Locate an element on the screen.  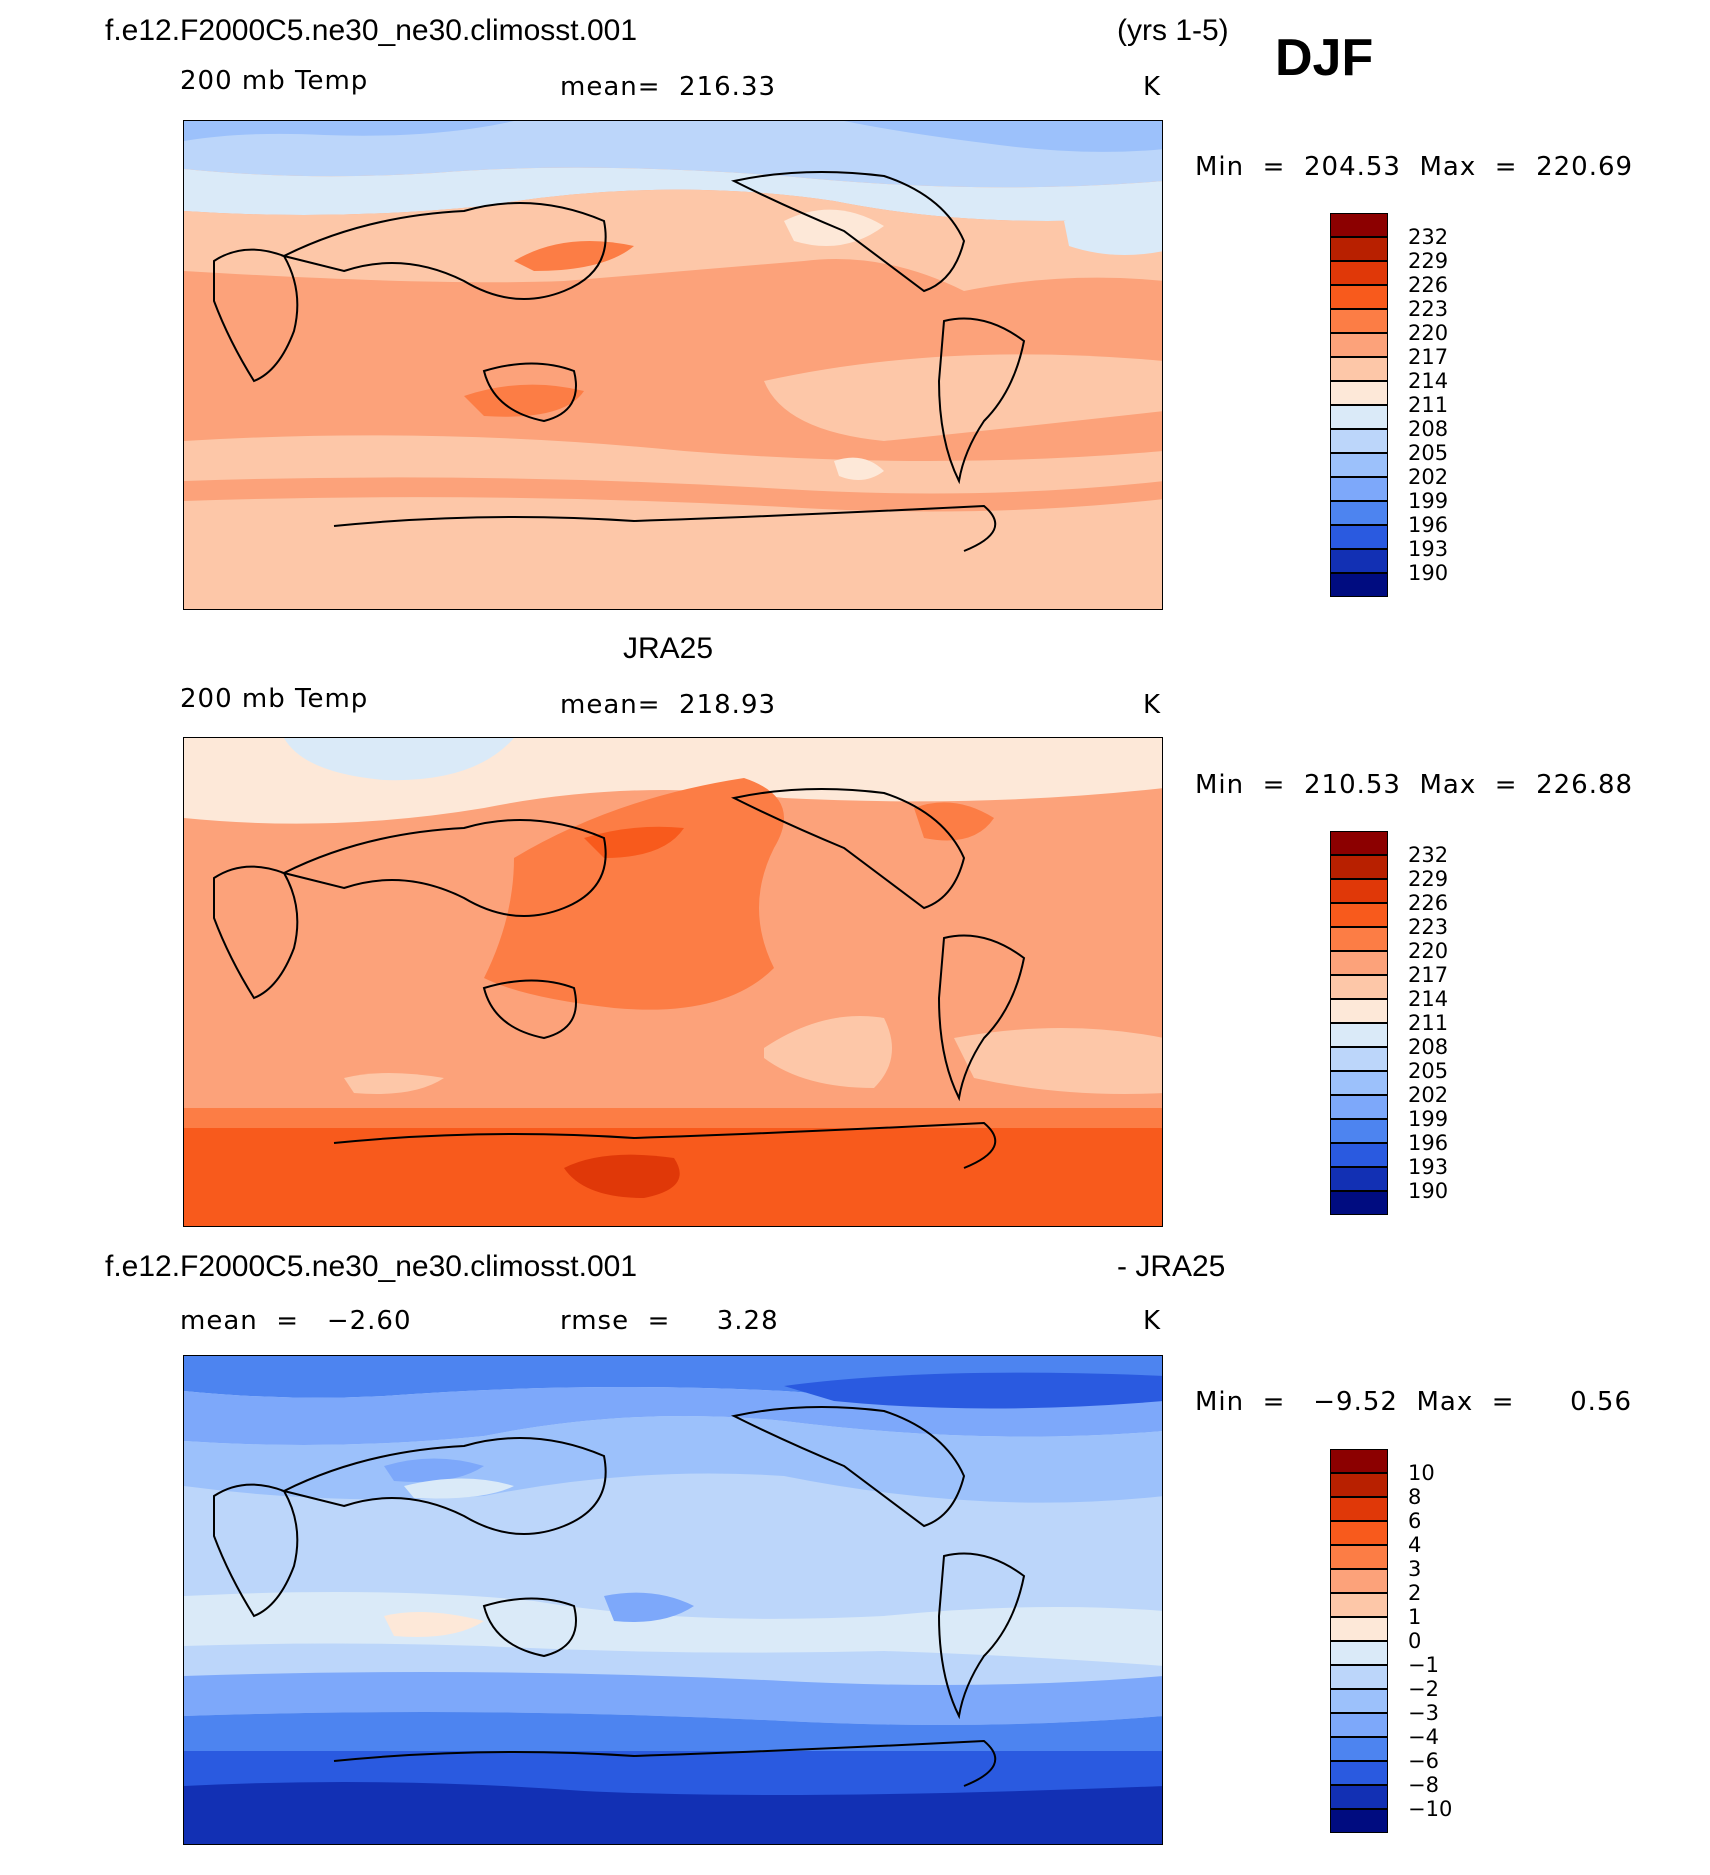
colorbar-label: 199 is located at coordinates (1428, 1119).